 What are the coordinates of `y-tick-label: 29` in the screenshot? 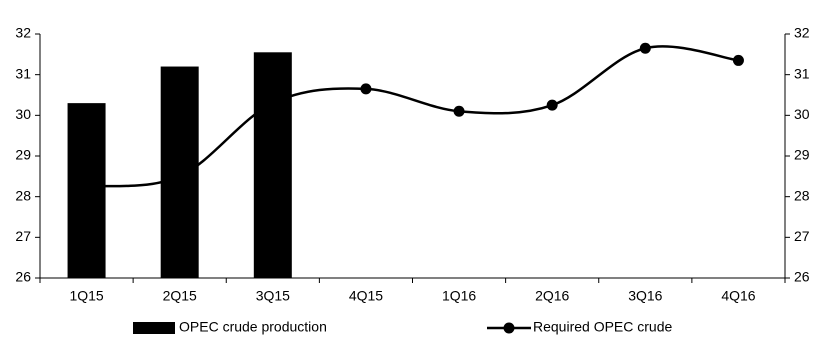 It's located at (23, 155).